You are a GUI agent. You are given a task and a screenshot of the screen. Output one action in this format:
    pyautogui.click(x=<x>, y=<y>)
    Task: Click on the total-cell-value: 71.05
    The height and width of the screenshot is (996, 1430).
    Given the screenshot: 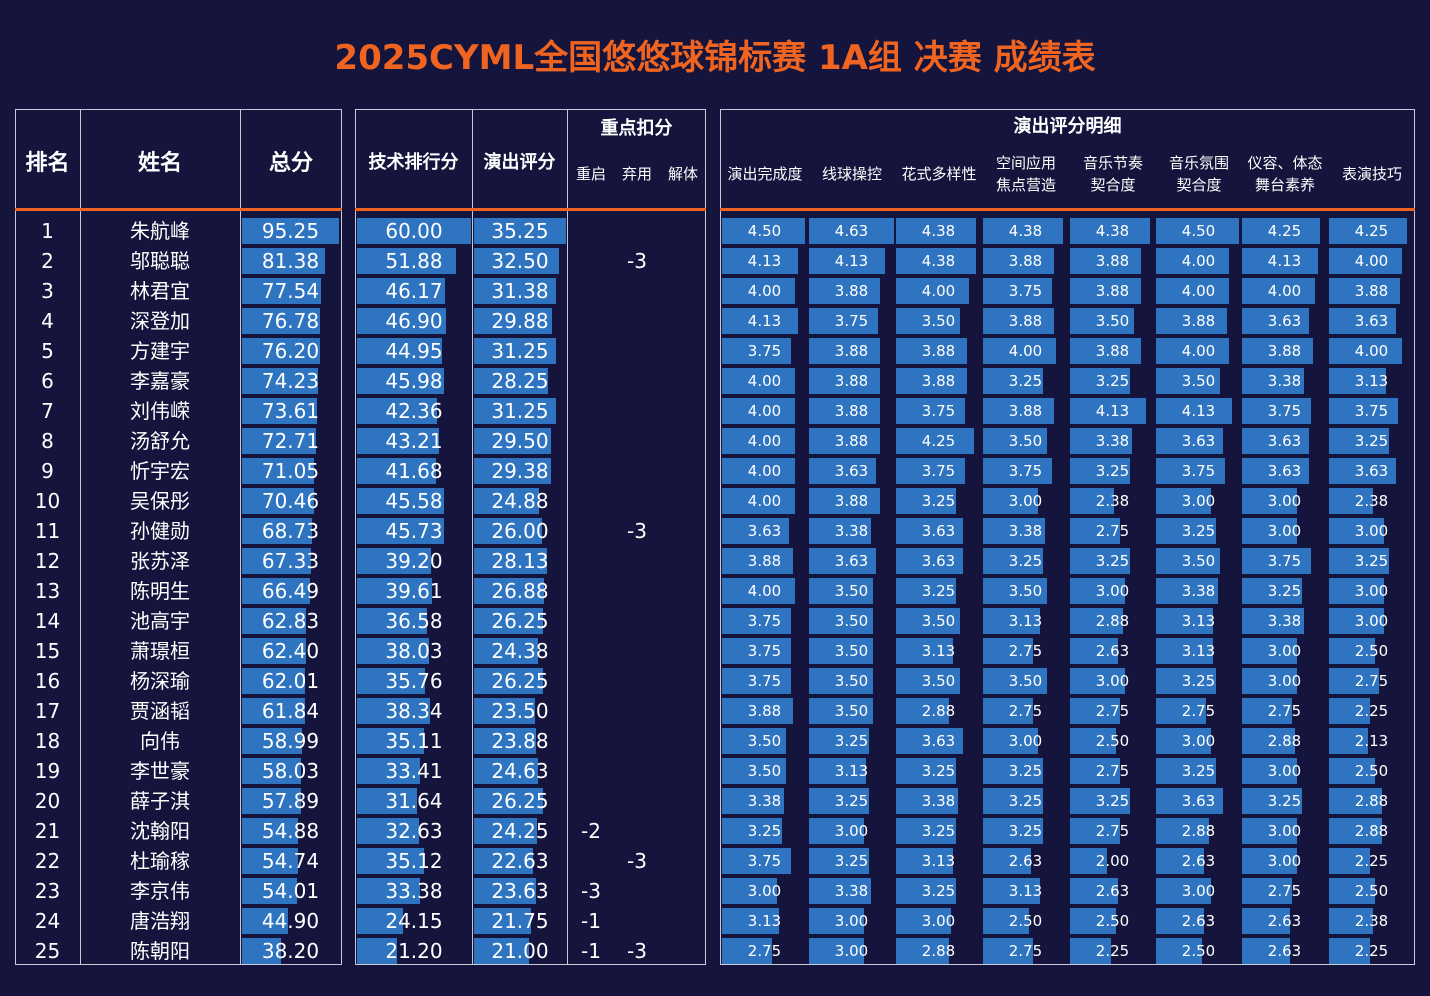 What is the action you would take?
    pyautogui.click(x=290, y=471)
    